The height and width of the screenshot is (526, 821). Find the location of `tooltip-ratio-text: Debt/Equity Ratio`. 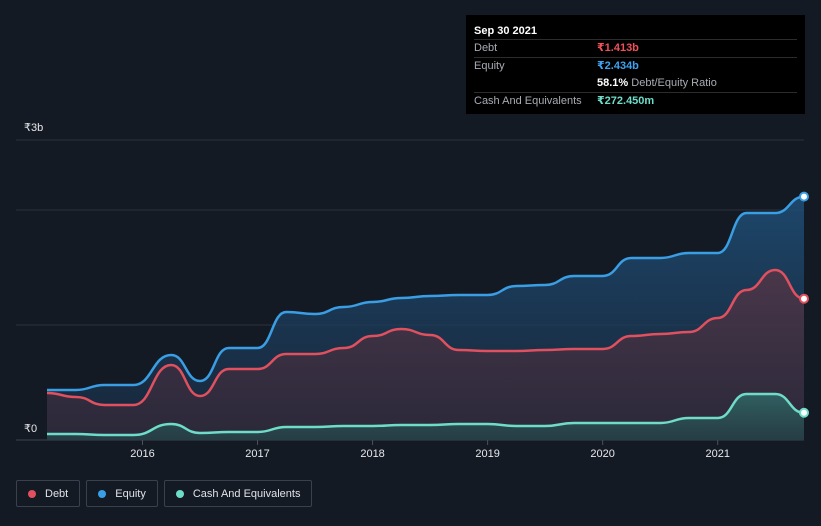

tooltip-ratio-text: Debt/Equity Ratio is located at coordinates (674, 83).